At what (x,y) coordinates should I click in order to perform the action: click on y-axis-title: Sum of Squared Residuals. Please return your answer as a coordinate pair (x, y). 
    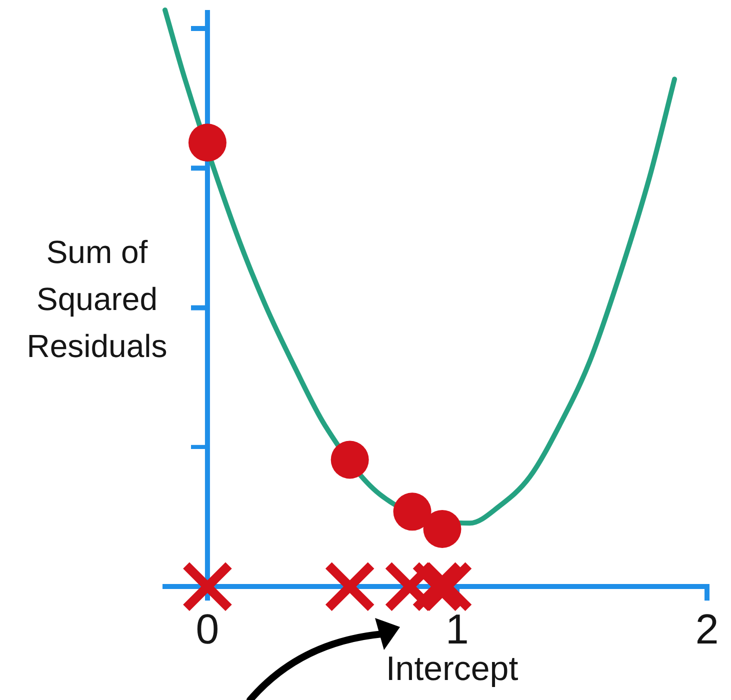
    Looking at the image, I should click on (97, 299).